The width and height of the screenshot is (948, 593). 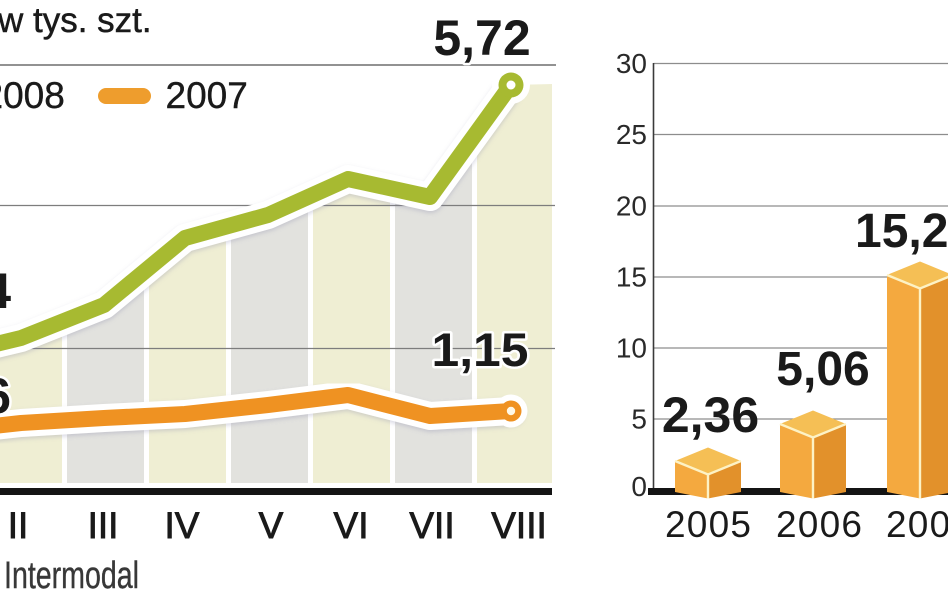 What do you see at coordinates (901, 231) in the screenshot?
I see `svg-text: 15,24` at bounding box center [901, 231].